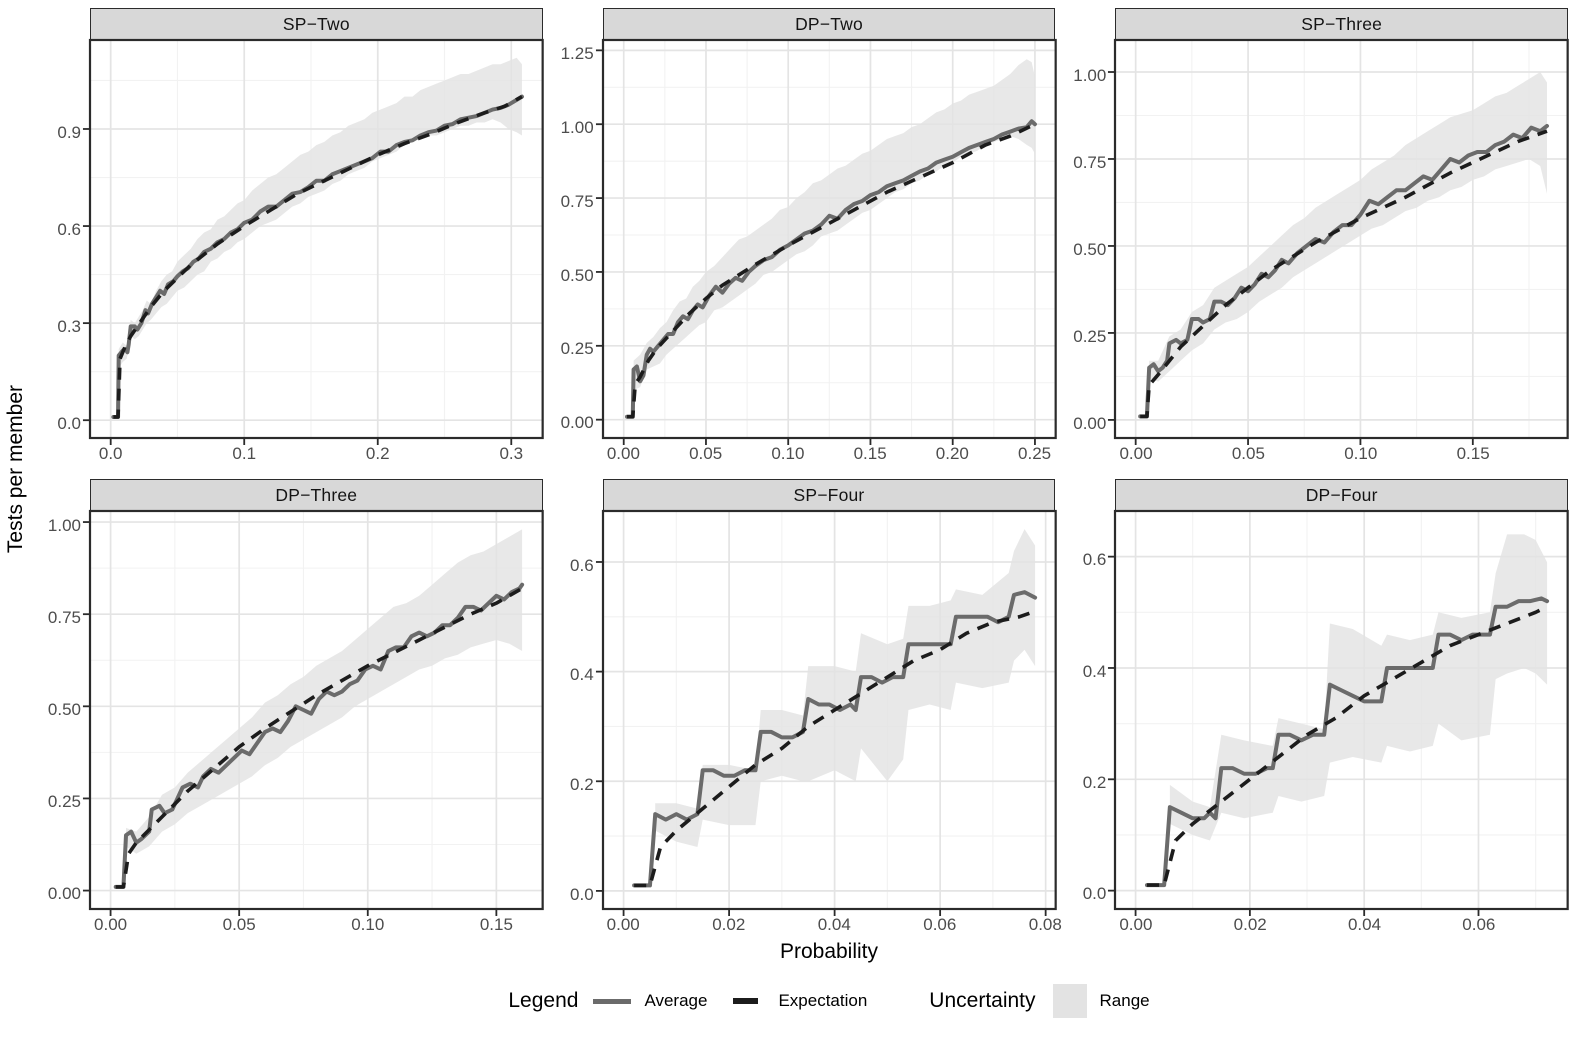  I want to click on x-tick-label: 0.1, so click(244, 453).